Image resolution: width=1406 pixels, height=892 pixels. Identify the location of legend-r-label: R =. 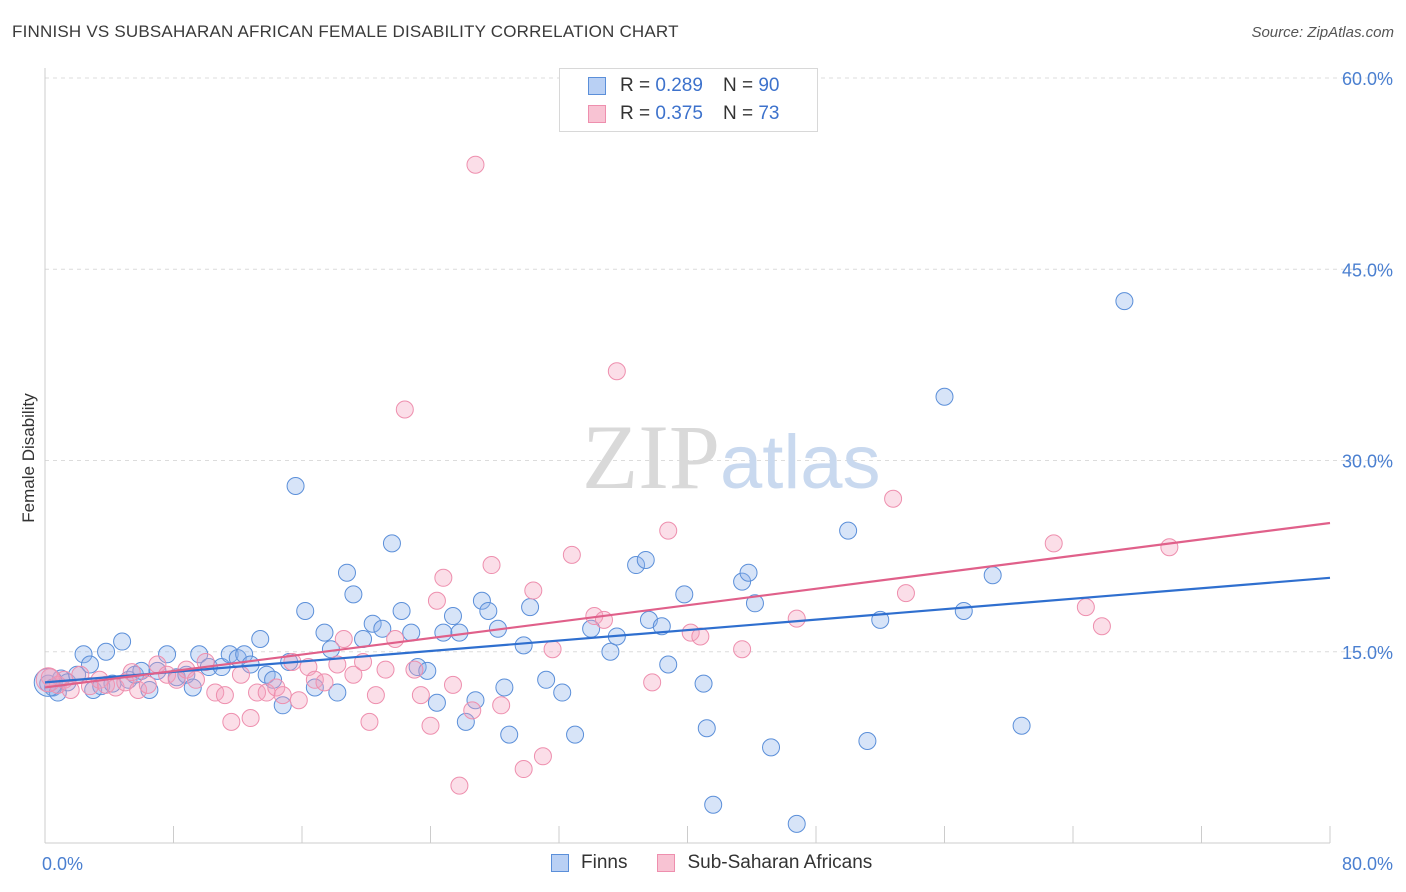
(635, 85).